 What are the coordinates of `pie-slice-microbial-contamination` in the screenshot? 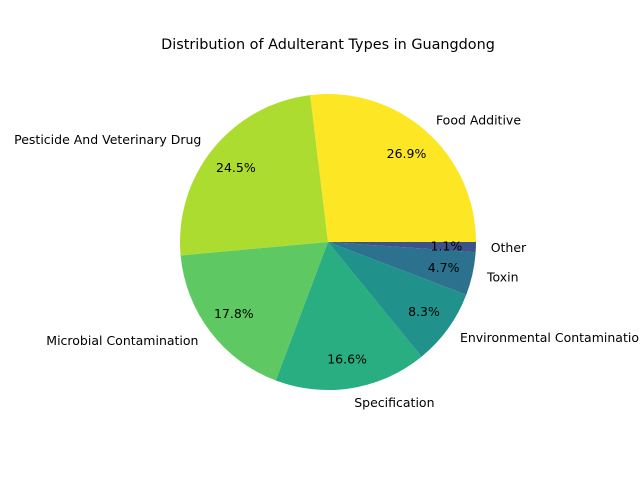 It's located at (254, 311).